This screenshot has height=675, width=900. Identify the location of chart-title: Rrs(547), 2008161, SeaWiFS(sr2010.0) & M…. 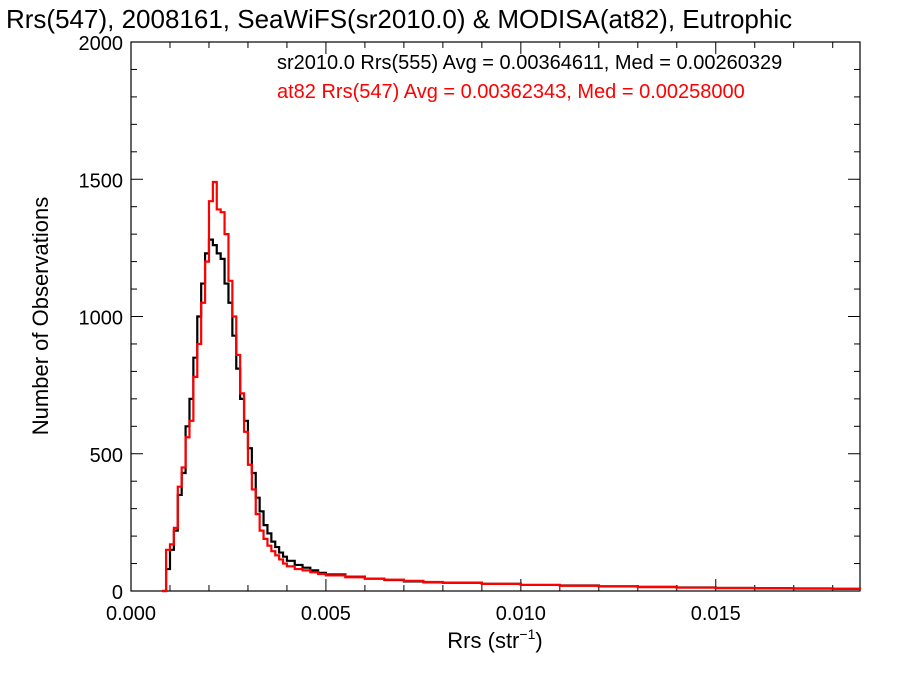
(399, 19).